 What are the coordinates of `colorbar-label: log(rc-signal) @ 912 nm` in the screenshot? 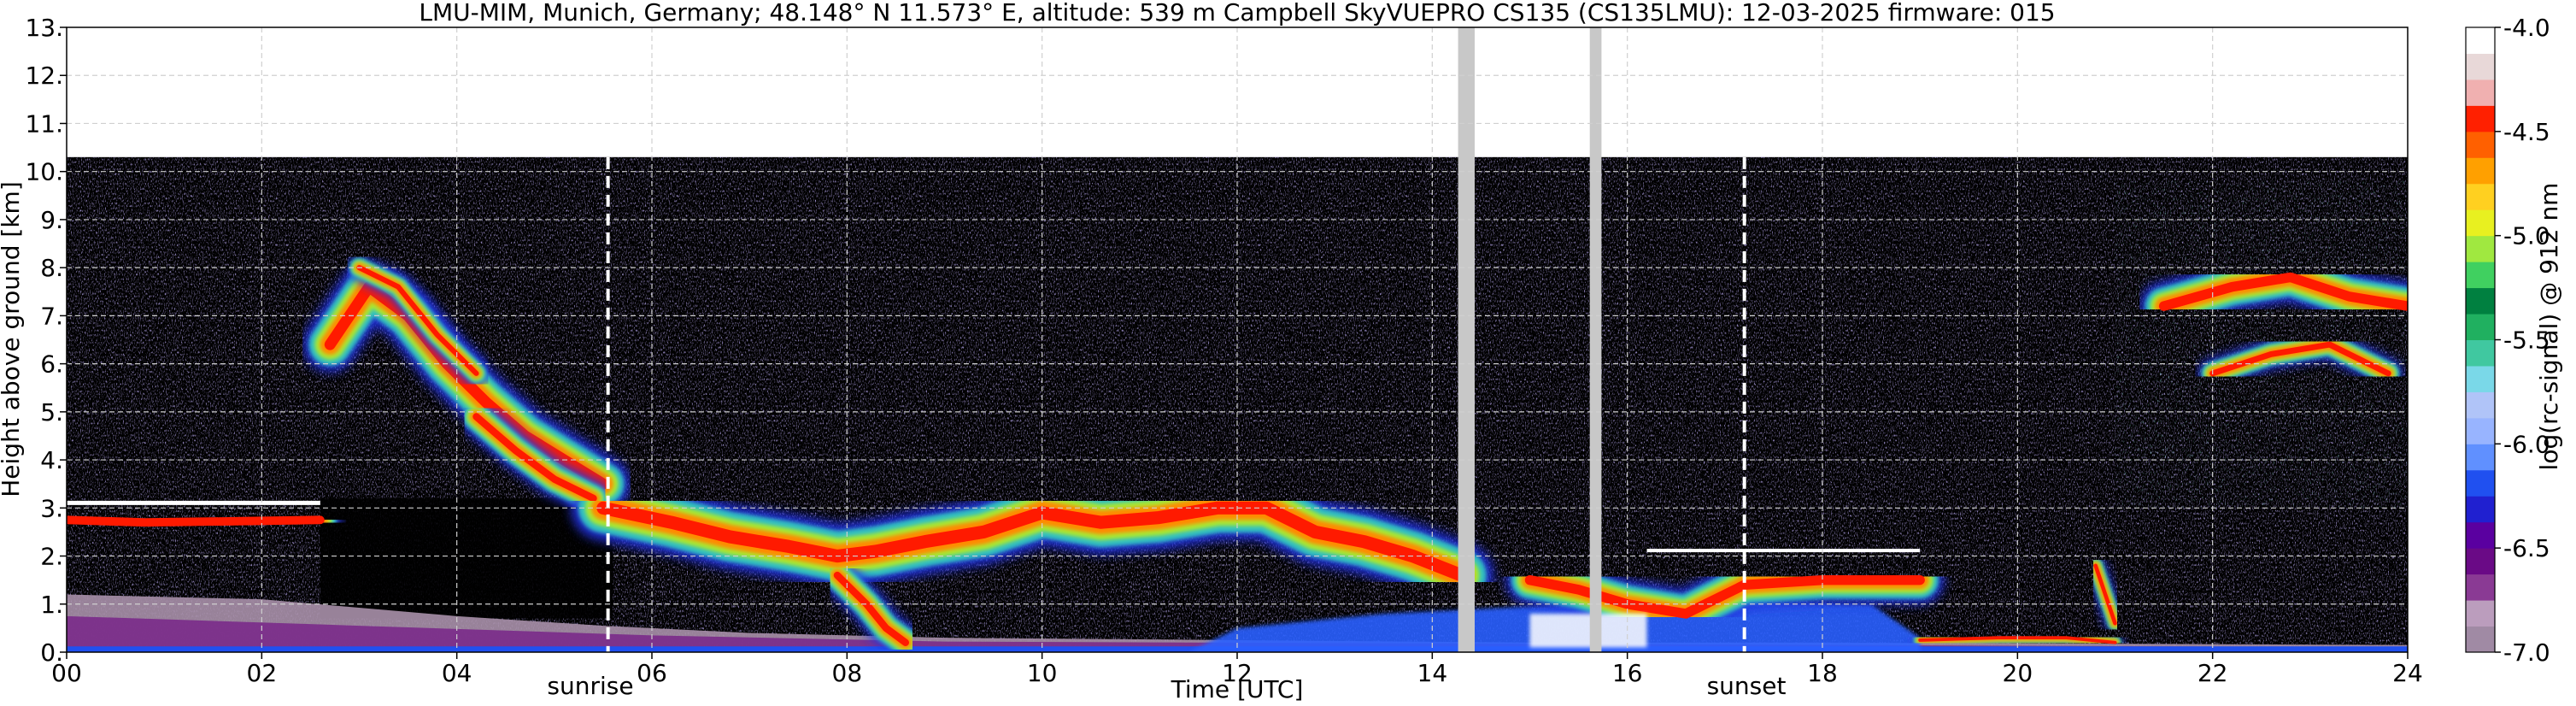 It's located at (2549, 327).